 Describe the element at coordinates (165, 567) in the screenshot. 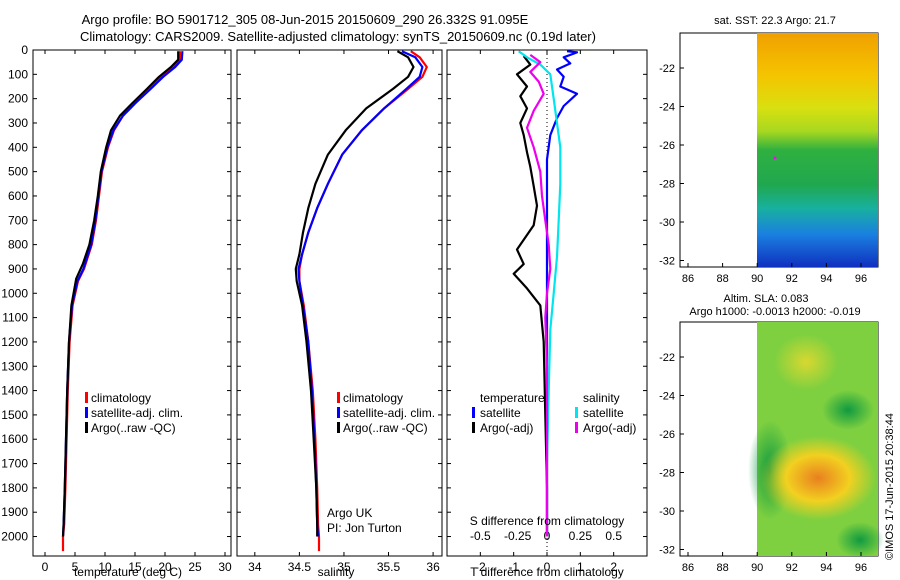

I see `x-tick-label: 20` at that location.